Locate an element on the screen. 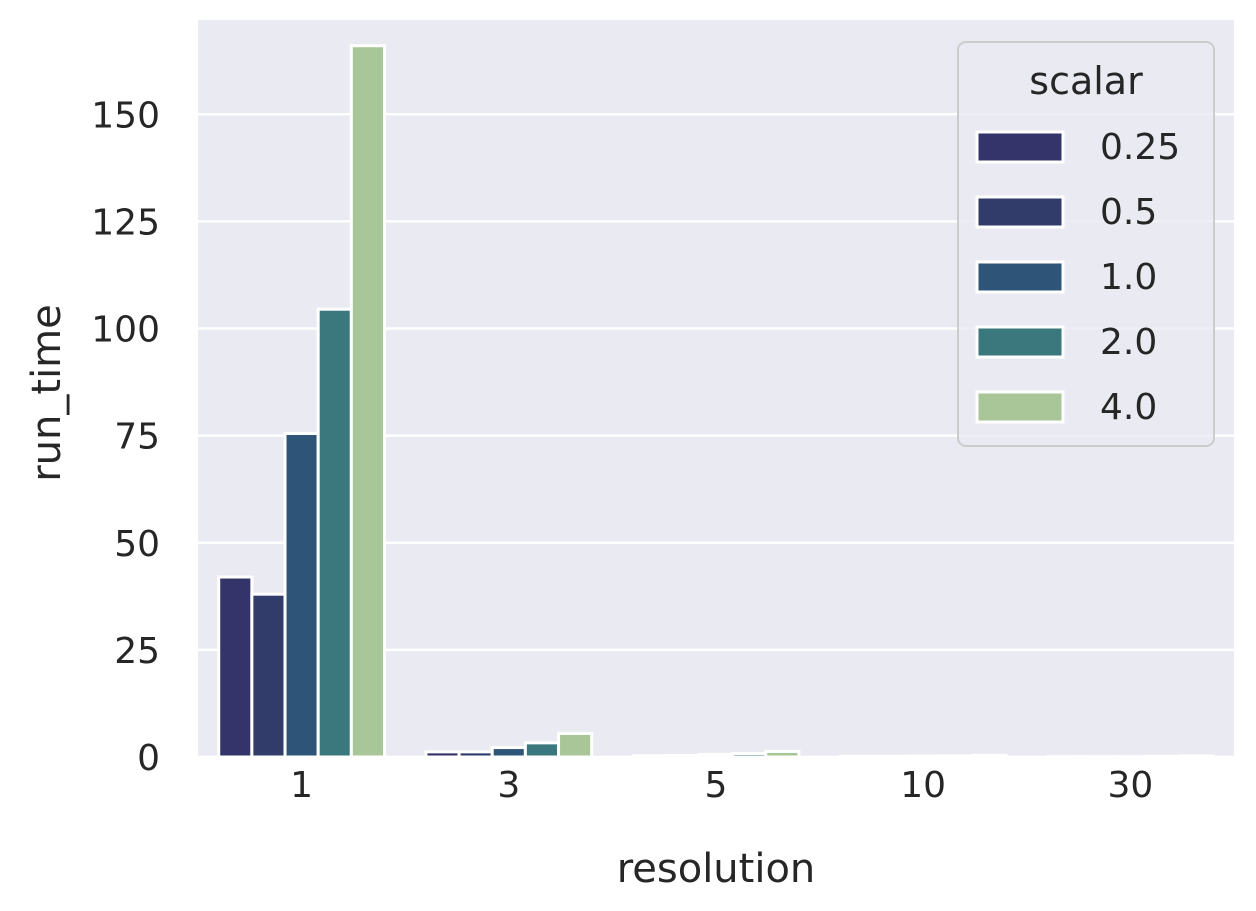  y-tick-label: 50 is located at coordinates (137, 544).